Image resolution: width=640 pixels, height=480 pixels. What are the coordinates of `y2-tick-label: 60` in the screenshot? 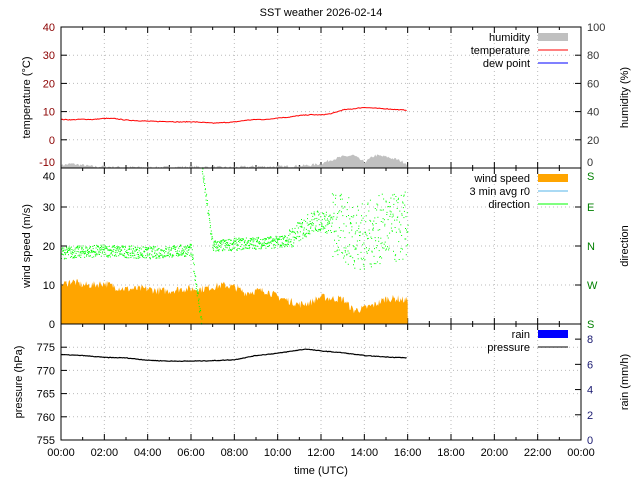 It's located at (593, 84).